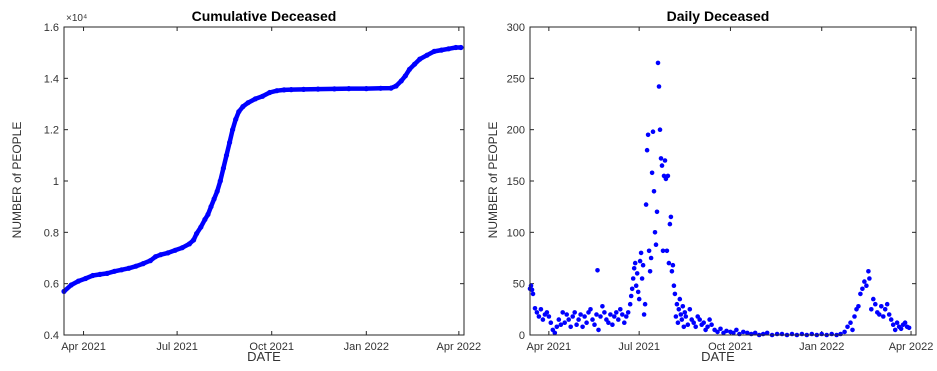 This screenshot has height=371, width=937. Describe the element at coordinates (516, 79) in the screenshot. I see `y-tick-label: 250` at that location.